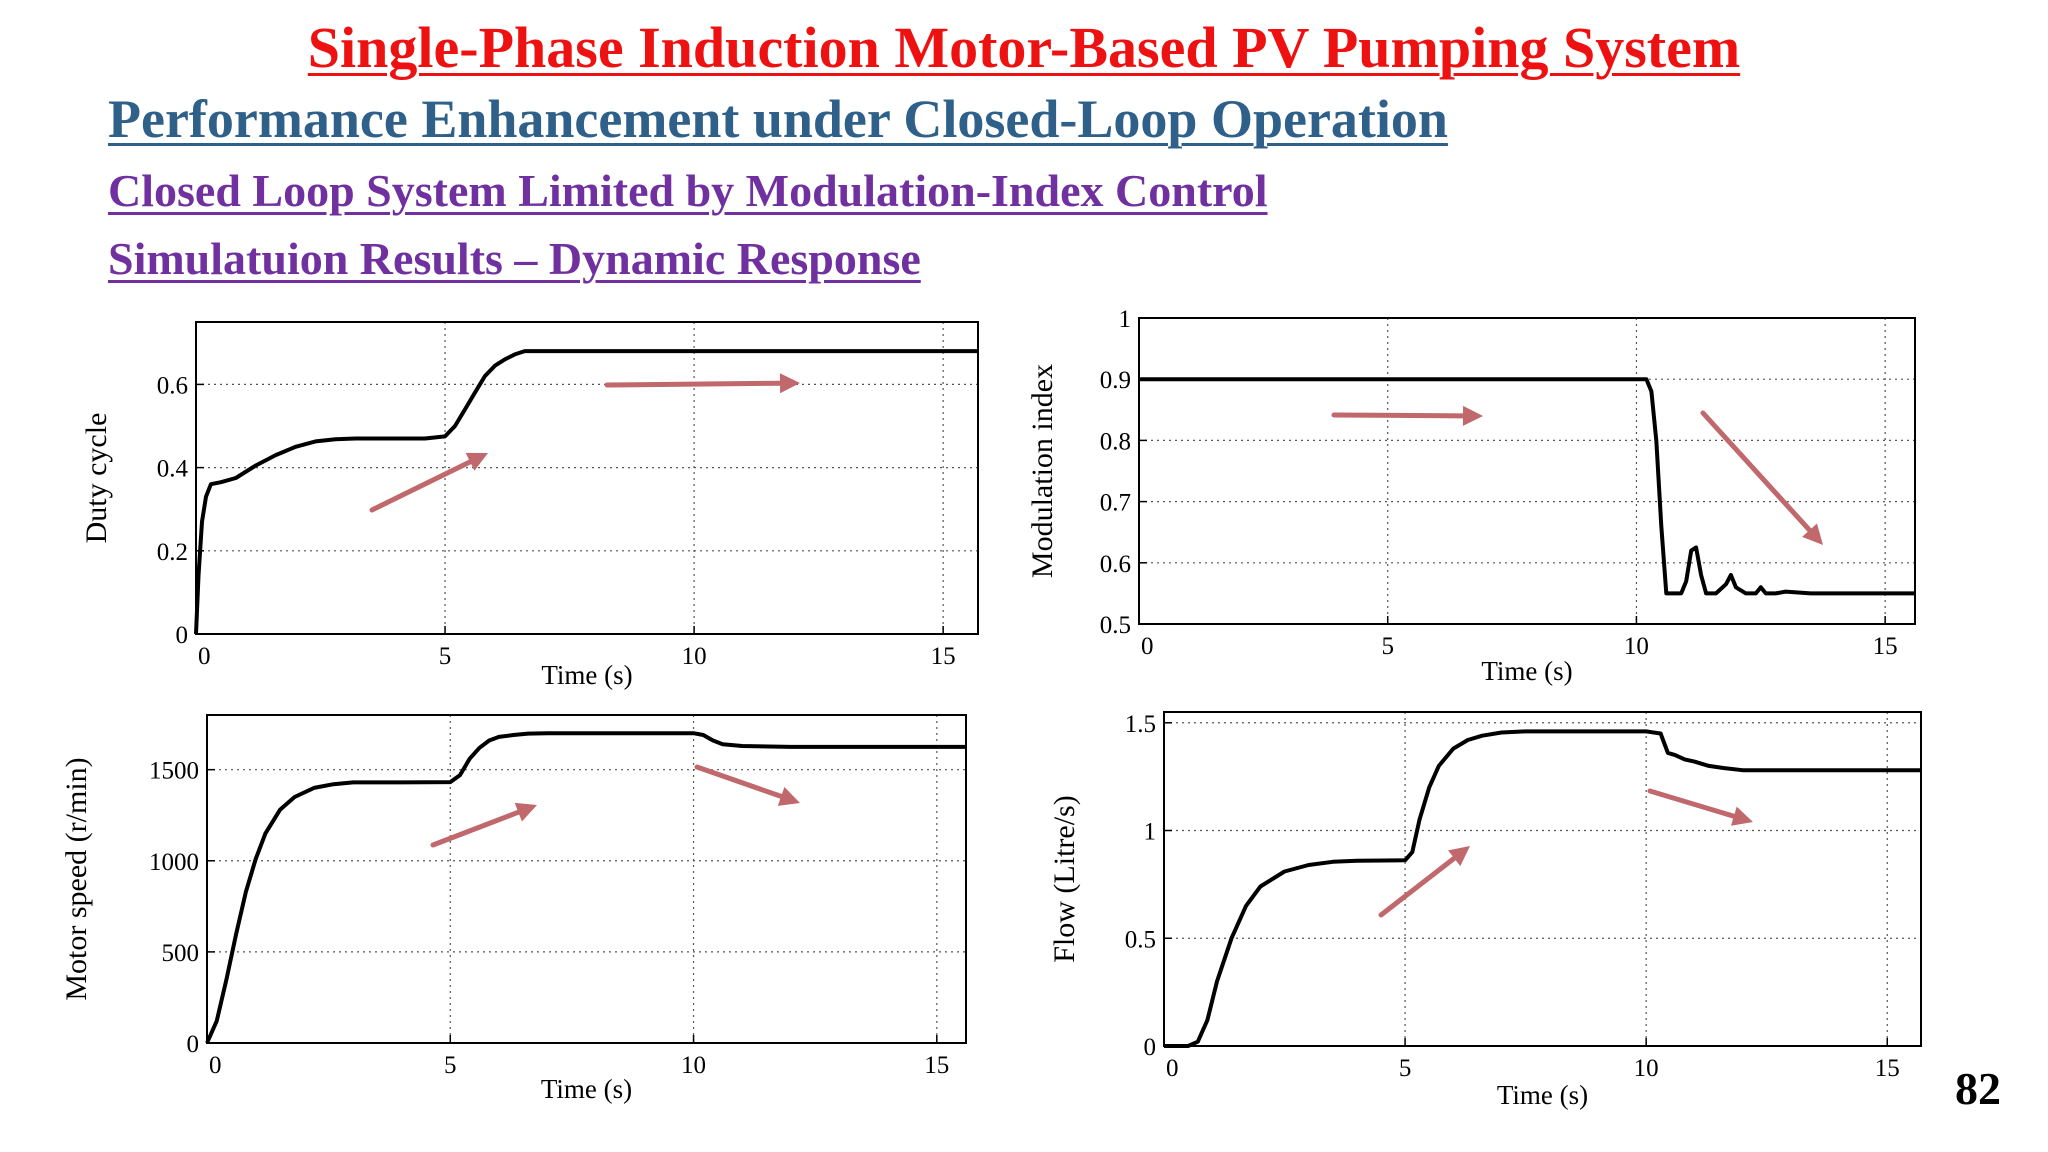 The width and height of the screenshot is (2048, 1152). What do you see at coordinates (1115, 503) in the screenshot?
I see `y-tick-label: 0.7` at bounding box center [1115, 503].